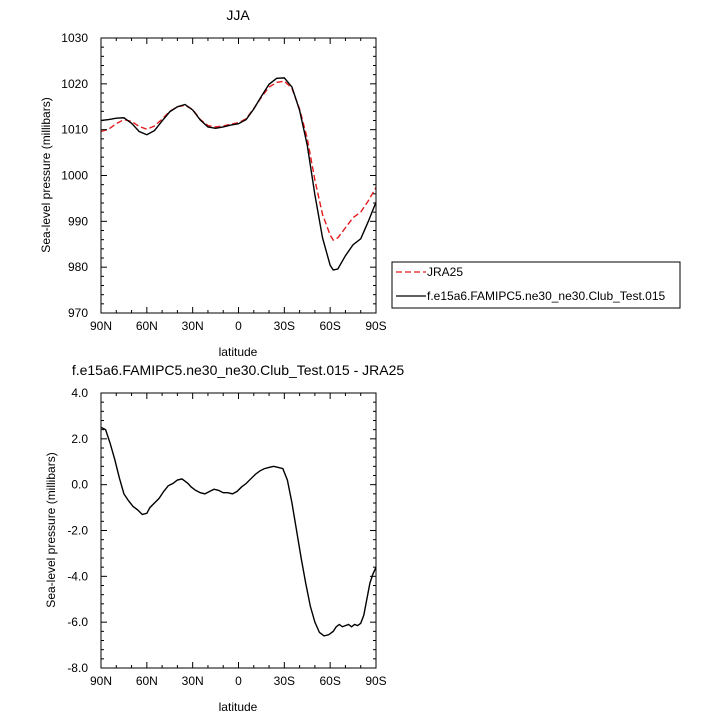 This screenshot has width=720, height=725. I want to click on bottom-xtick-label: 0, so click(238, 681).